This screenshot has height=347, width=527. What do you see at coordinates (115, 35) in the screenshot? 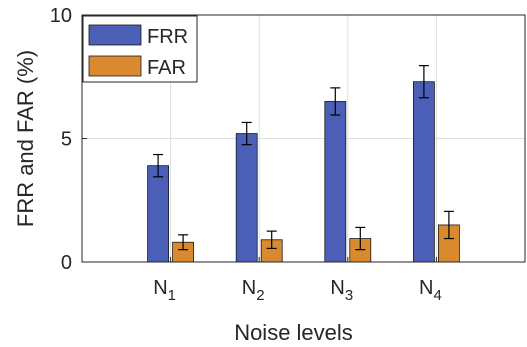
I see `legend-swatch-frr` at bounding box center [115, 35].